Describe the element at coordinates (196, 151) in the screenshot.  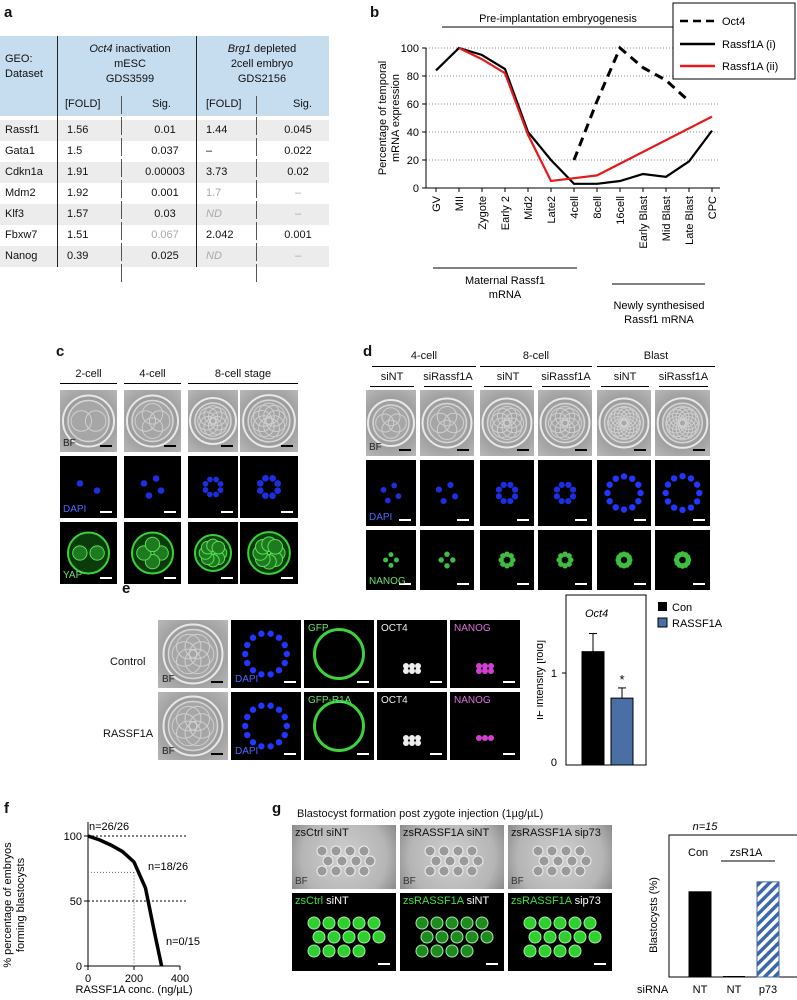
I see `table-divider` at that location.